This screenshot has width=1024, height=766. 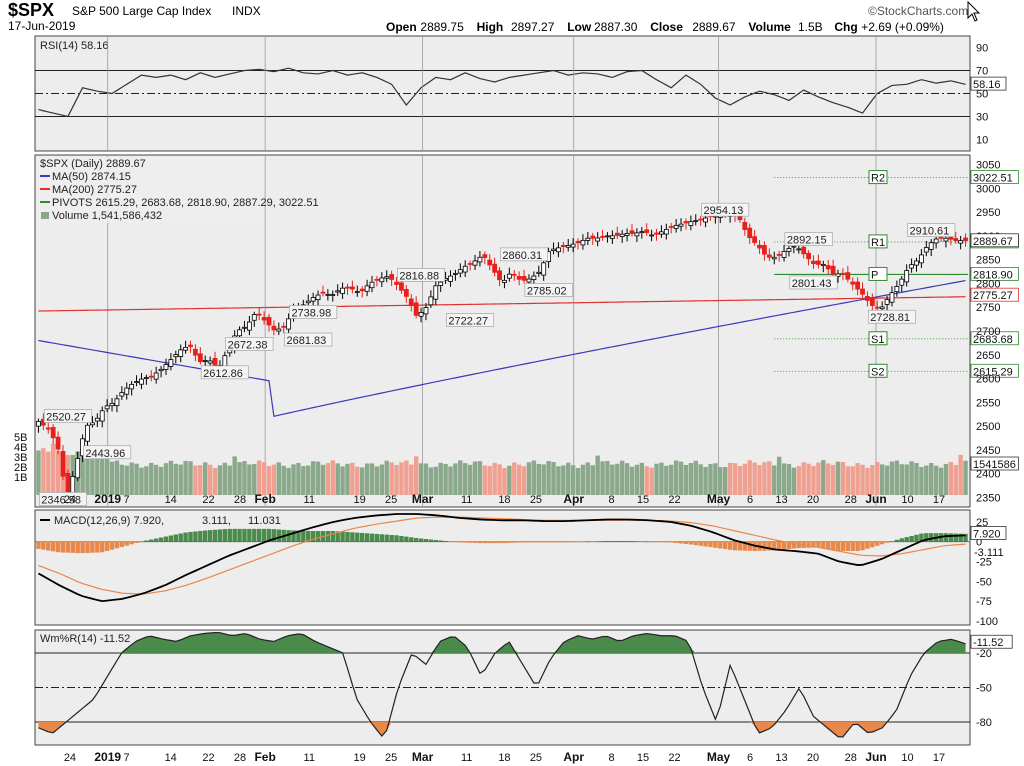 What do you see at coordinates (127, 500) in the screenshot?
I see `price-x-label-2: 7` at bounding box center [127, 500].